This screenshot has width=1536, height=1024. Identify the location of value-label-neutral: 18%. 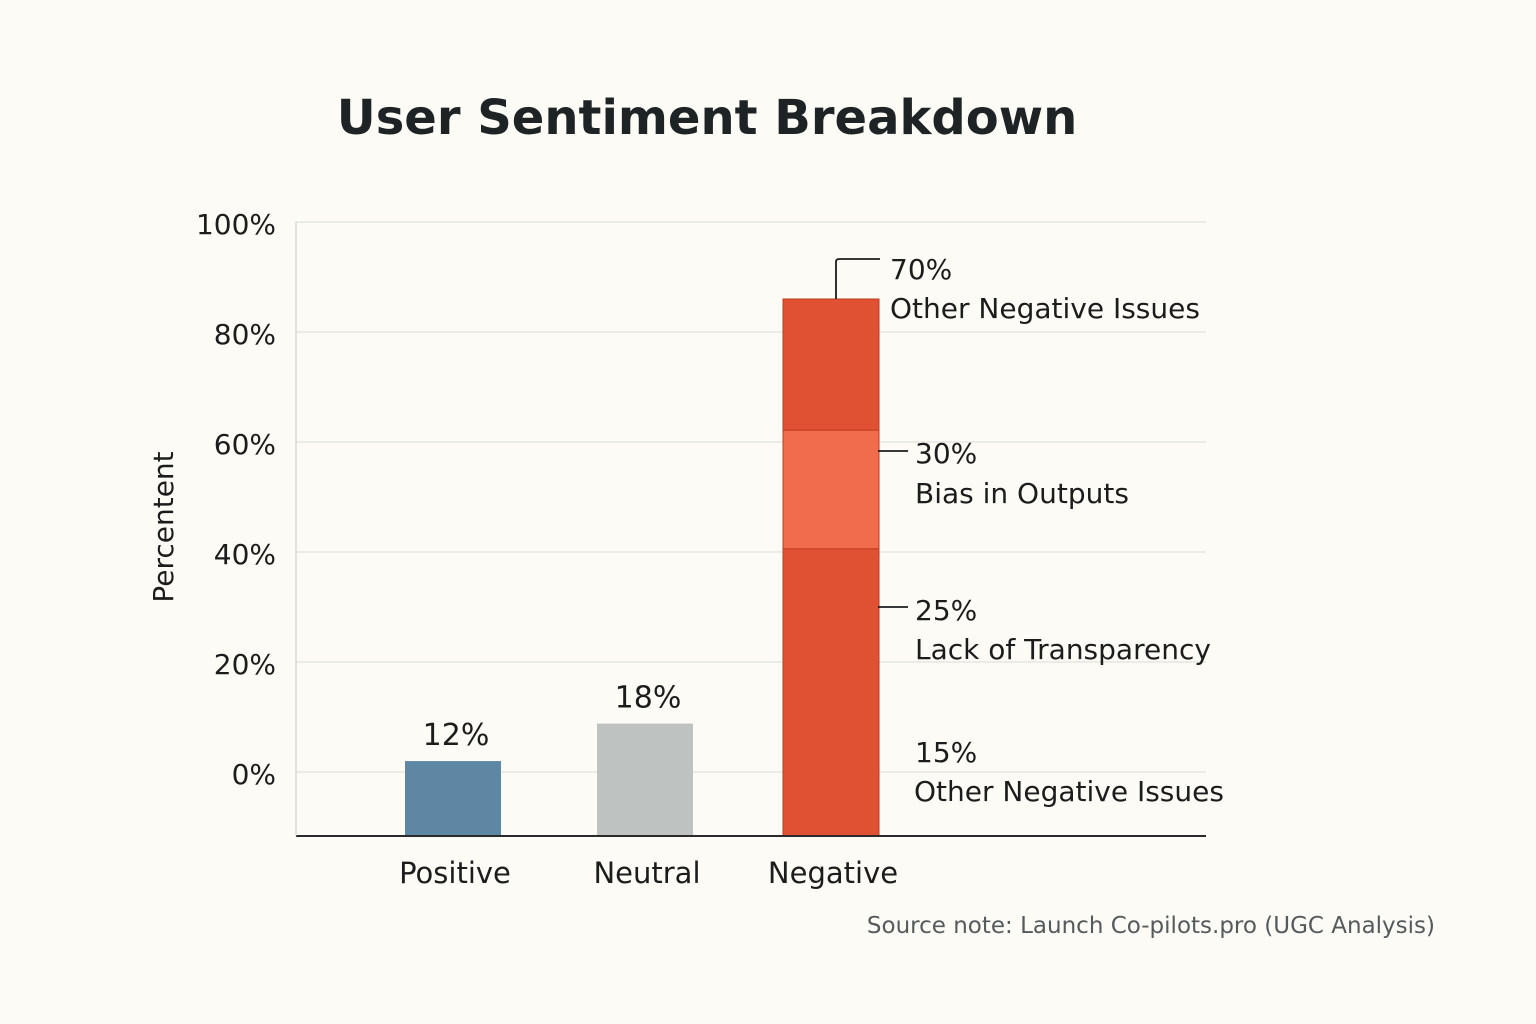
(648, 698).